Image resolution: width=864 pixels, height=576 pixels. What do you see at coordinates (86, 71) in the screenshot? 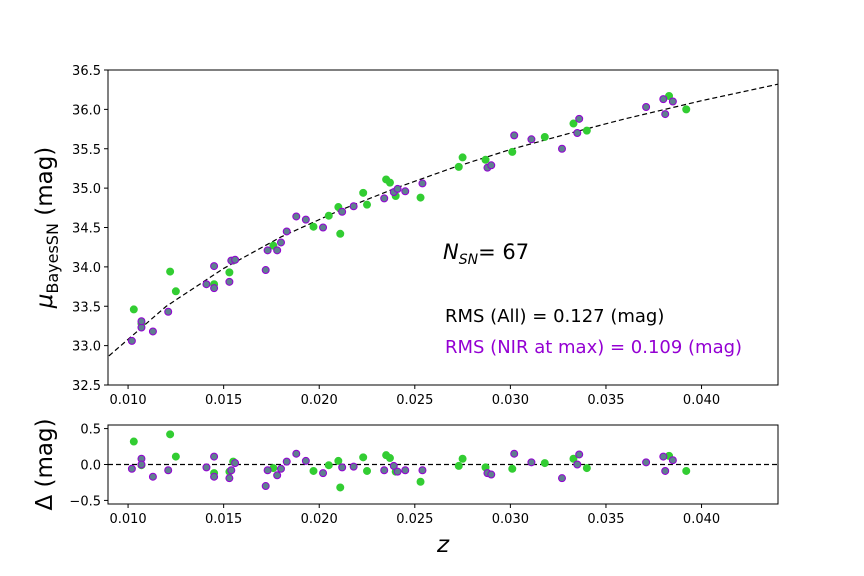
I see `y-tick-label: 36.5` at bounding box center [86, 71].